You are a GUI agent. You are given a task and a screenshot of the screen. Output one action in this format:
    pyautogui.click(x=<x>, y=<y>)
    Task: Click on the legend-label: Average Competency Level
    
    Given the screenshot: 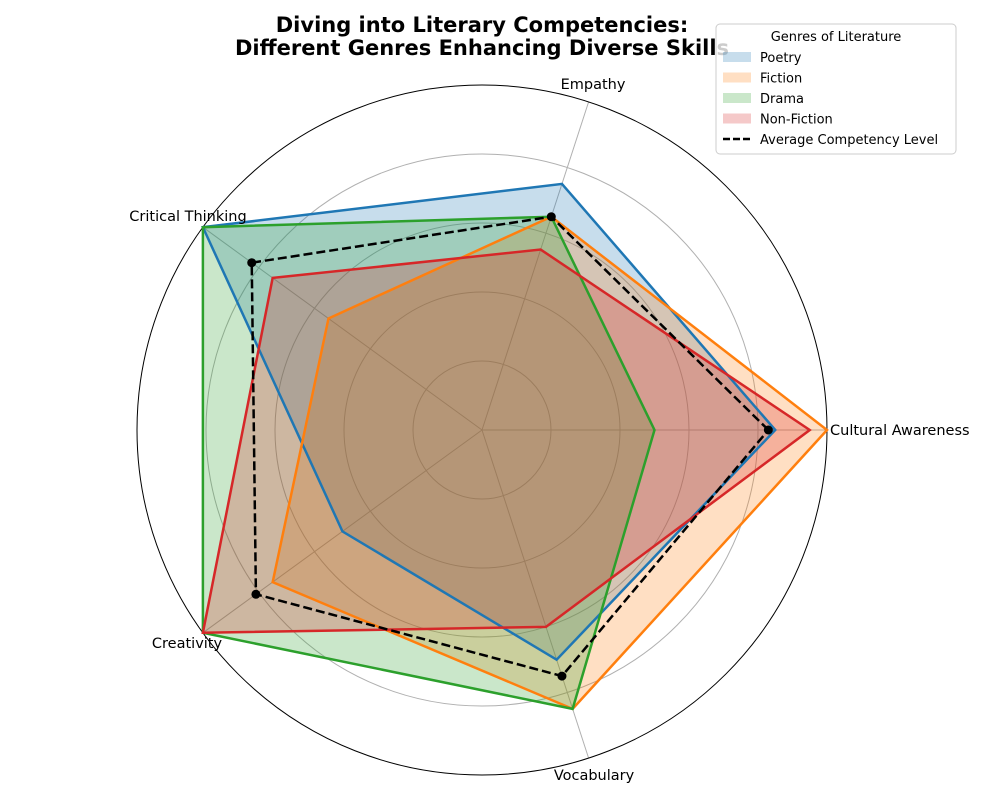 What is the action you would take?
    pyautogui.click(x=849, y=140)
    